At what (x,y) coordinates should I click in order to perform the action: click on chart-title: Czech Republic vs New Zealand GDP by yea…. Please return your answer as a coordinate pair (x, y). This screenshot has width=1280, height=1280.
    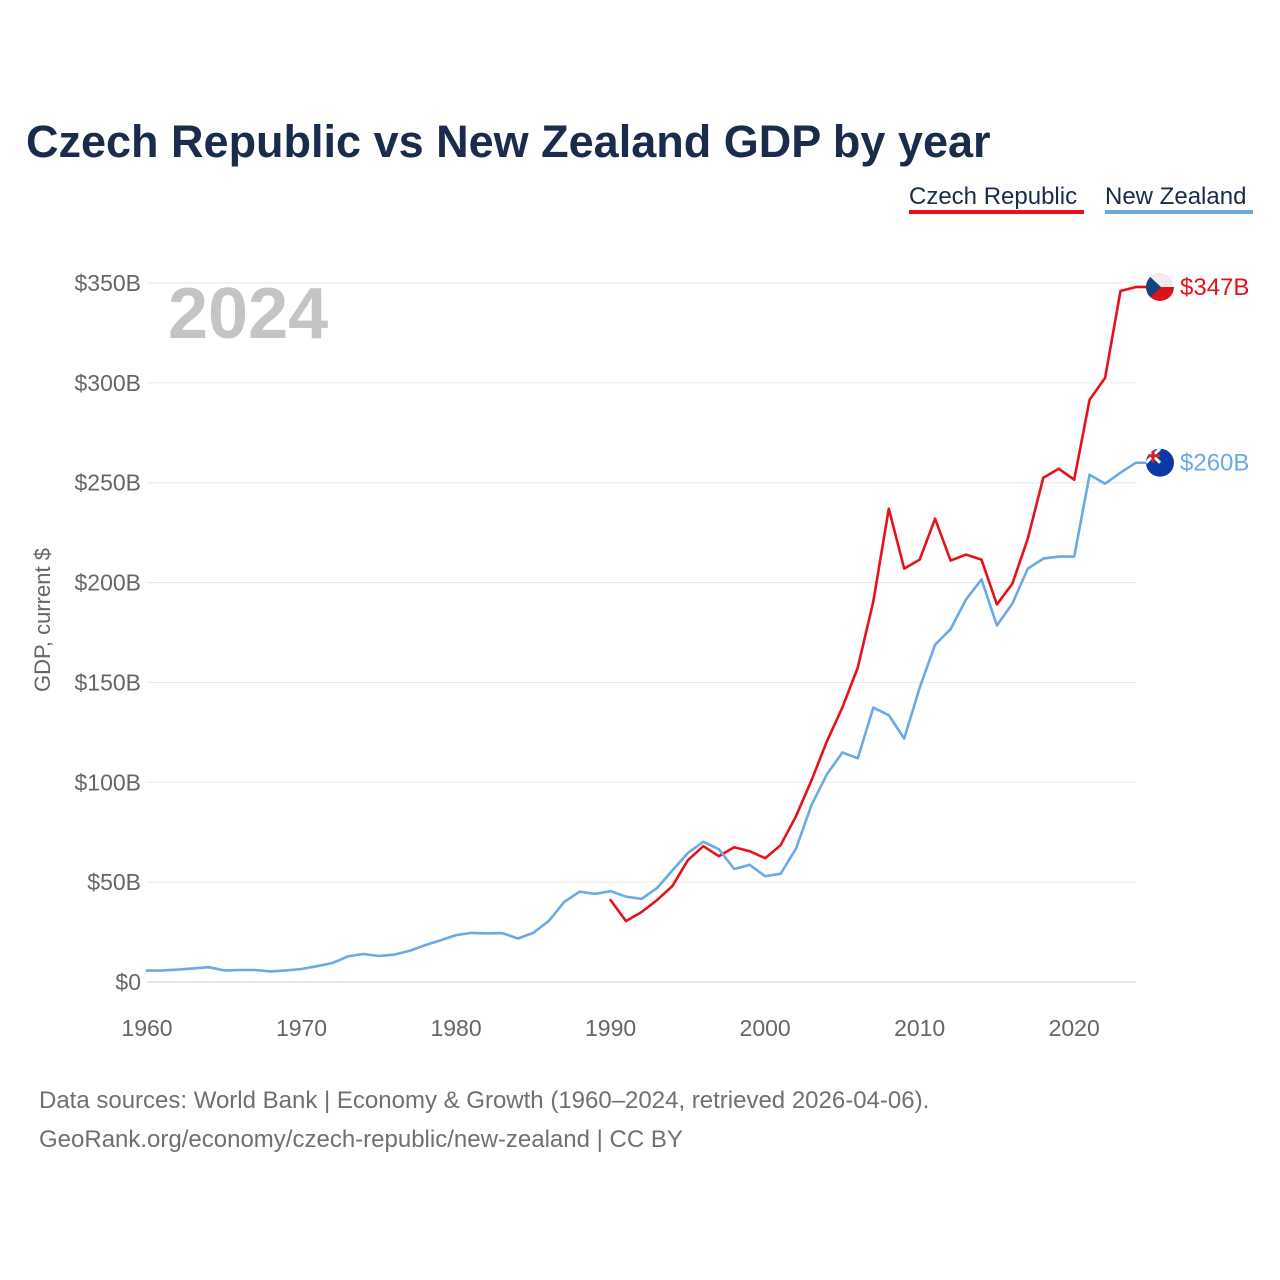
    Looking at the image, I should click on (508, 141).